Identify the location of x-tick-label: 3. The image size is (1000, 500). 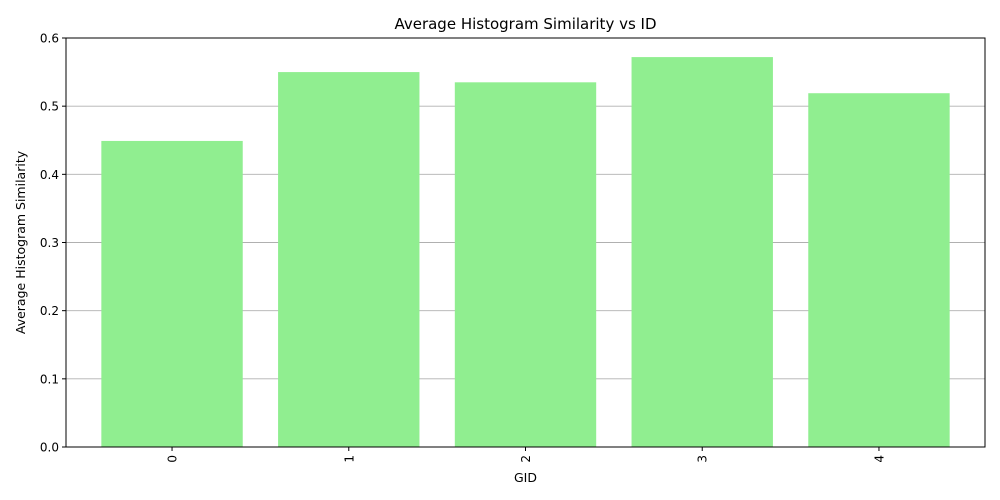
(703, 459).